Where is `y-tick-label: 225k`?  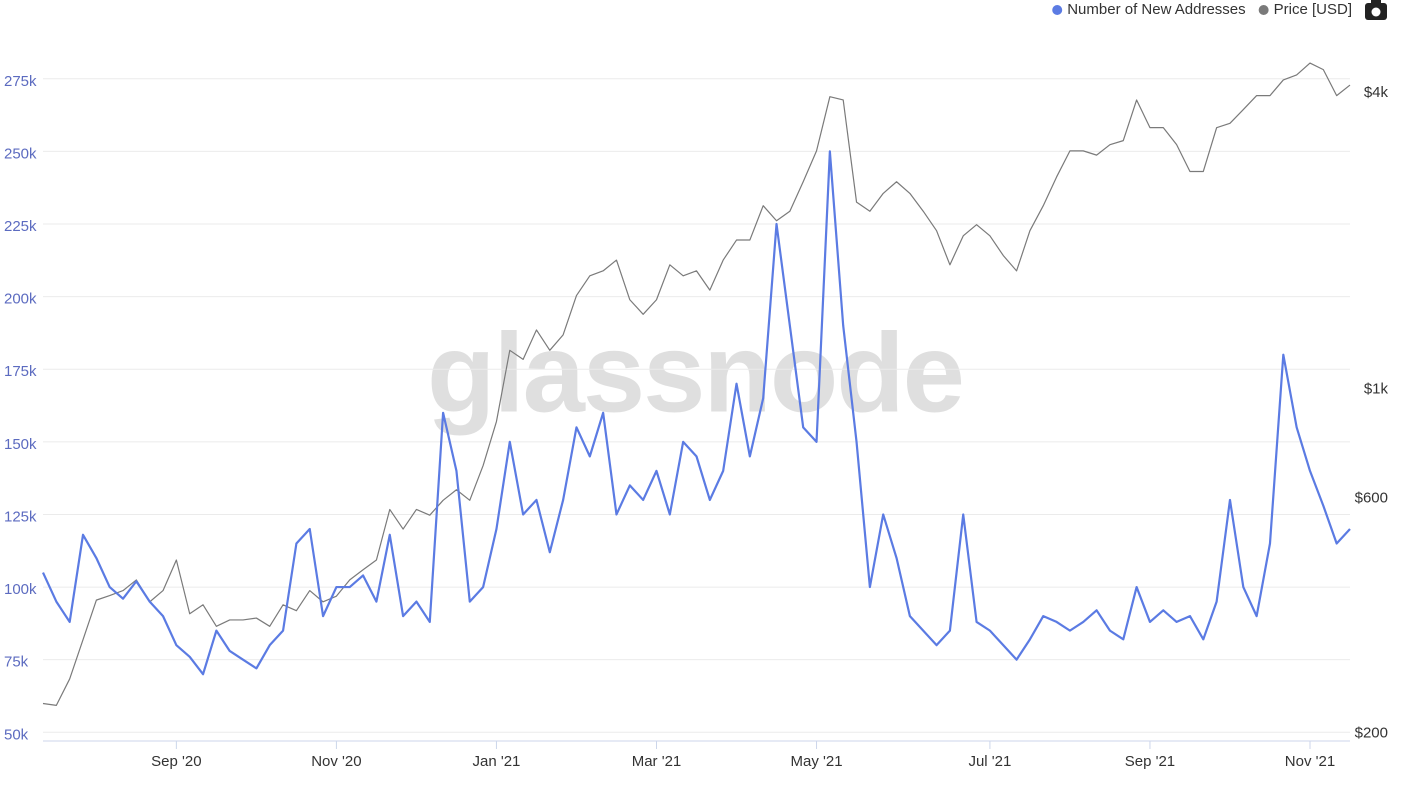
y-tick-label: 225k is located at coordinates (20, 226).